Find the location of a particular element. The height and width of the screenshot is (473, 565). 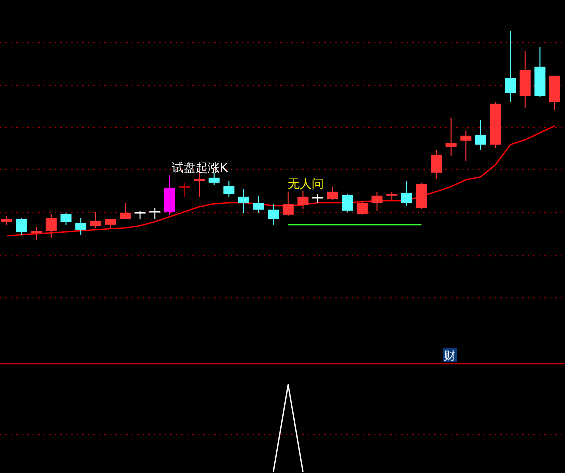

annotation: 无人问 is located at coordinates (306, 184).